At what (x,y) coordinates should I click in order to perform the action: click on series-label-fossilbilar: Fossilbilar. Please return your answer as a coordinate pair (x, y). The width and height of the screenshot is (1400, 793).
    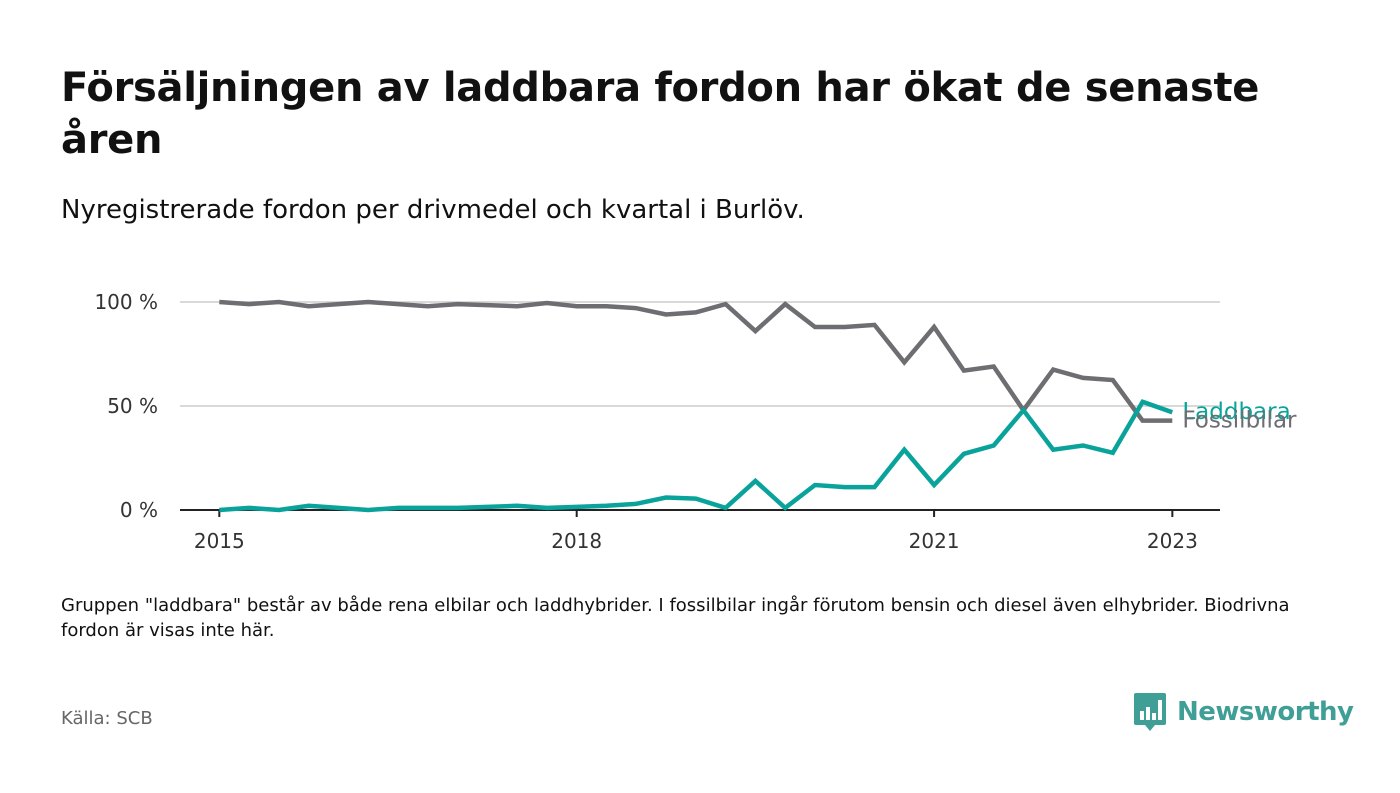
    Looking at the image, I should click on (1239, 421).